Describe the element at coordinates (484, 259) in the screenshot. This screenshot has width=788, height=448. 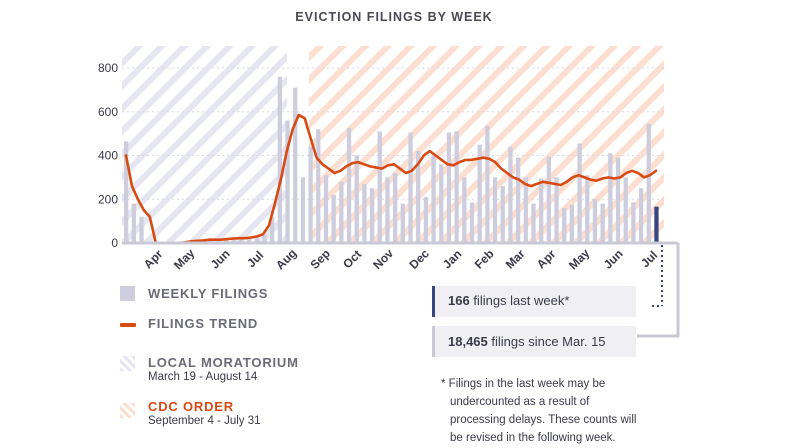
I see `x-month-label: Feb` at that location.